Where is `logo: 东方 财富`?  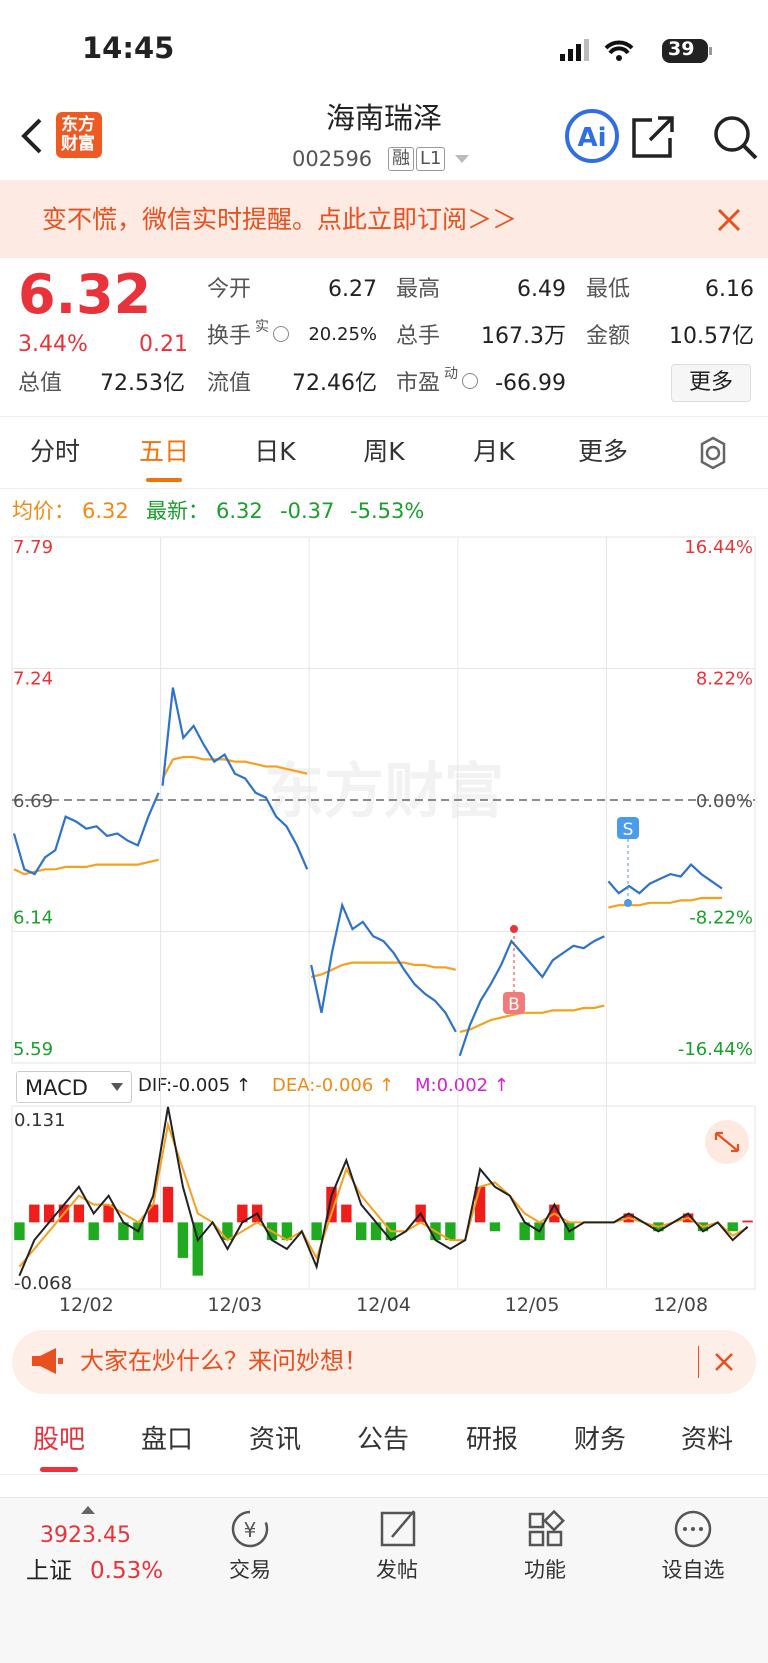 logo: 东方 财富 is located at coordinates (79, 135).